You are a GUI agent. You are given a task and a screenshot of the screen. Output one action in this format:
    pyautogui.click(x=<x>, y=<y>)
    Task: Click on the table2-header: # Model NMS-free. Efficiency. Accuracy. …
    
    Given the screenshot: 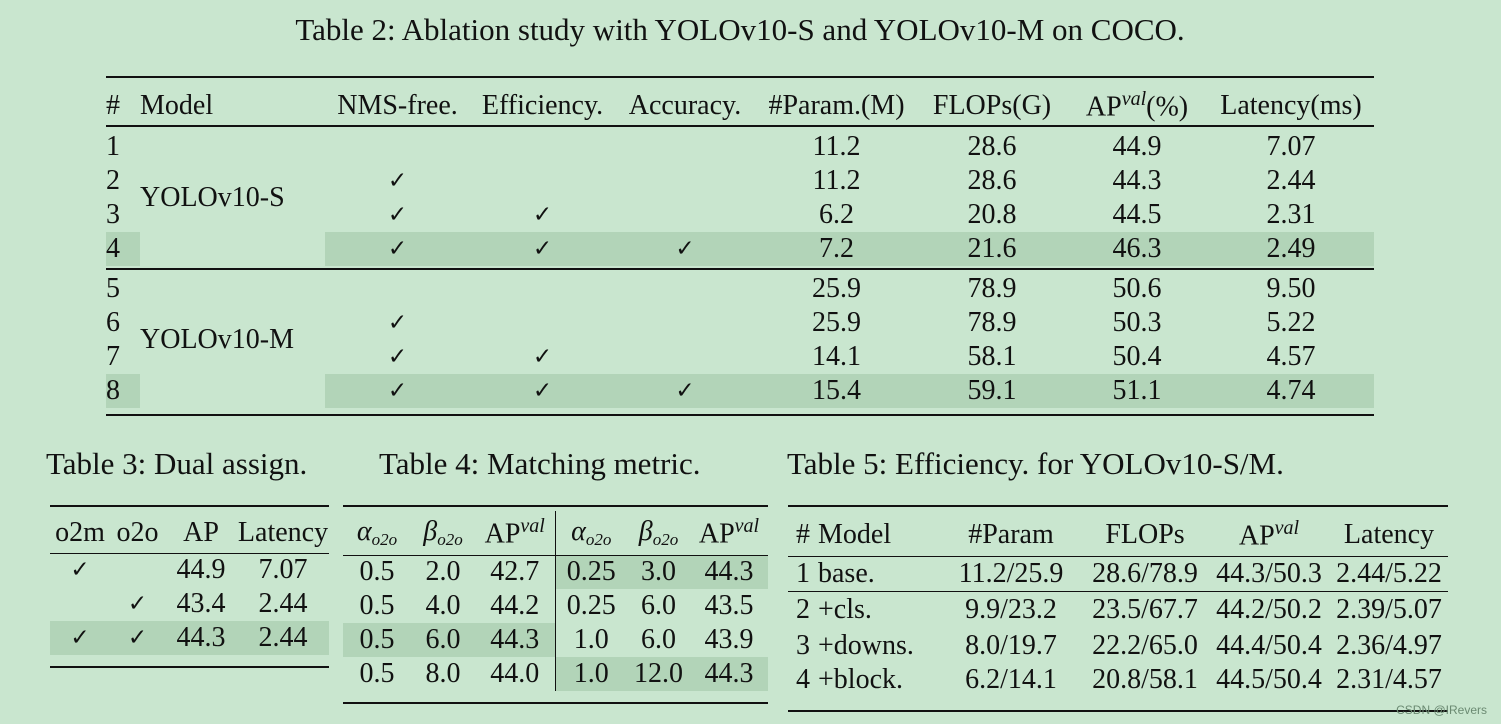 What is the action you would take?
    pyautogui.click(x=740, y=106)
    